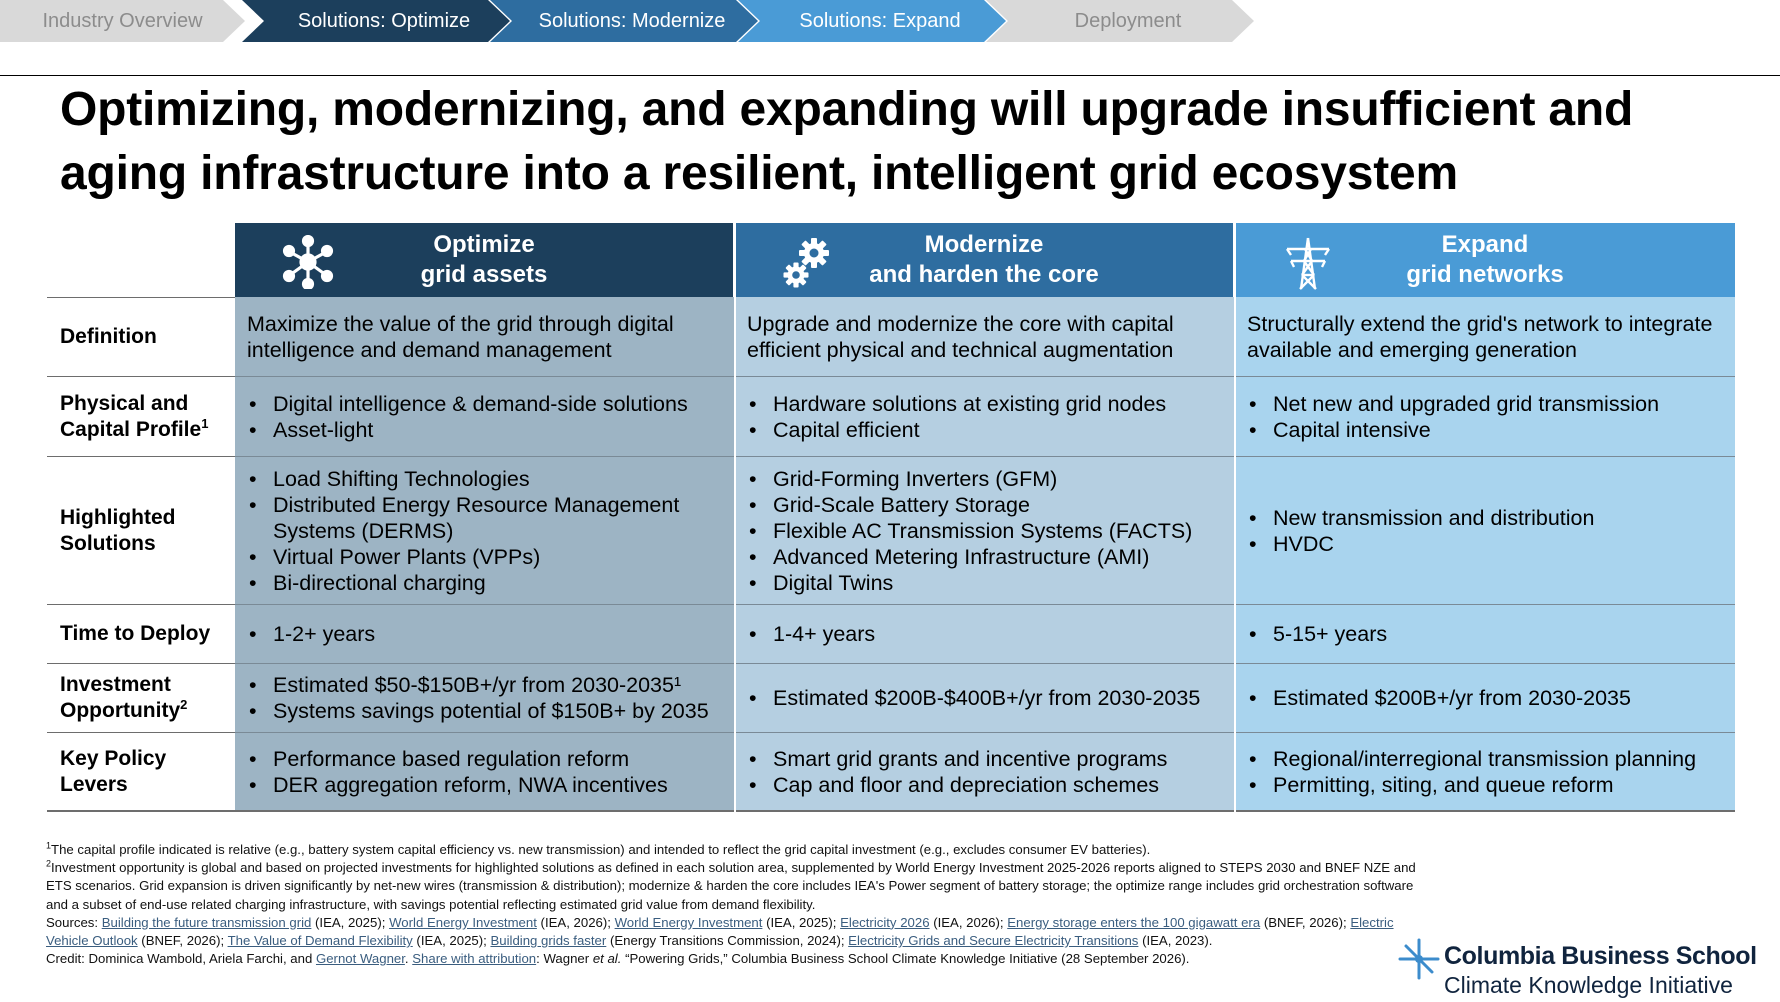  Describe the element at coordinates (485, 634) in the screenshot. I see `cell-deploy-optimize: 1-2+ years` at that location.